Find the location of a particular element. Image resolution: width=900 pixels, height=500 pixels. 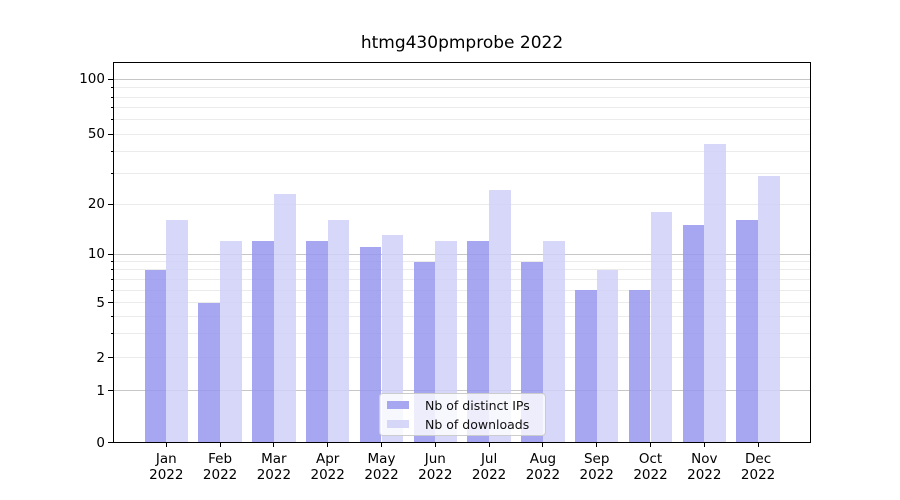

bar-ips-jan is located at coordinates (155, 356).